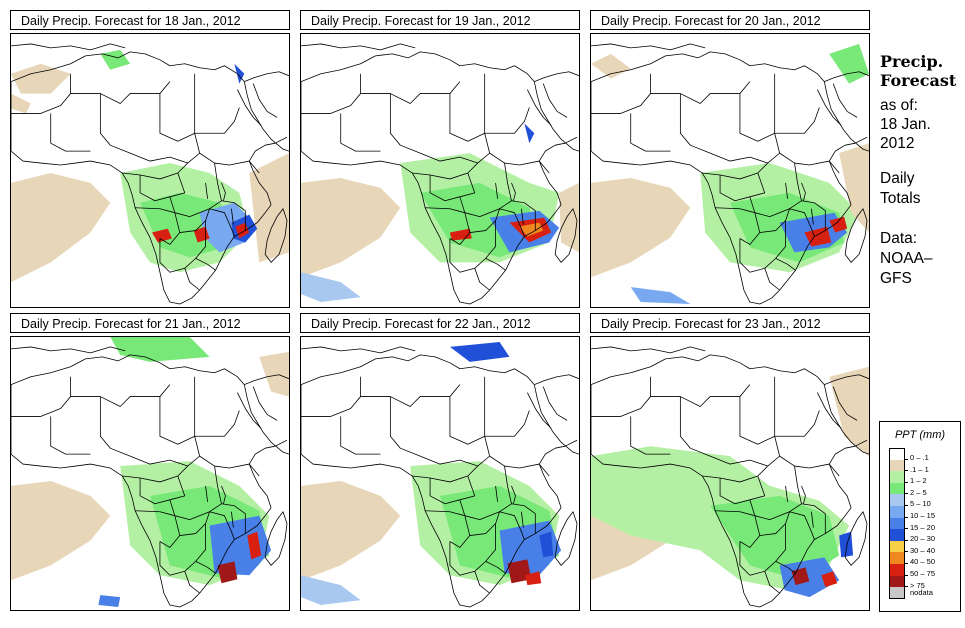 The image size is (965, 628). I want to click on forecast-panel-day3: Daily Precip. Forecast for 20 Jan., 2012, so click(730, 159).